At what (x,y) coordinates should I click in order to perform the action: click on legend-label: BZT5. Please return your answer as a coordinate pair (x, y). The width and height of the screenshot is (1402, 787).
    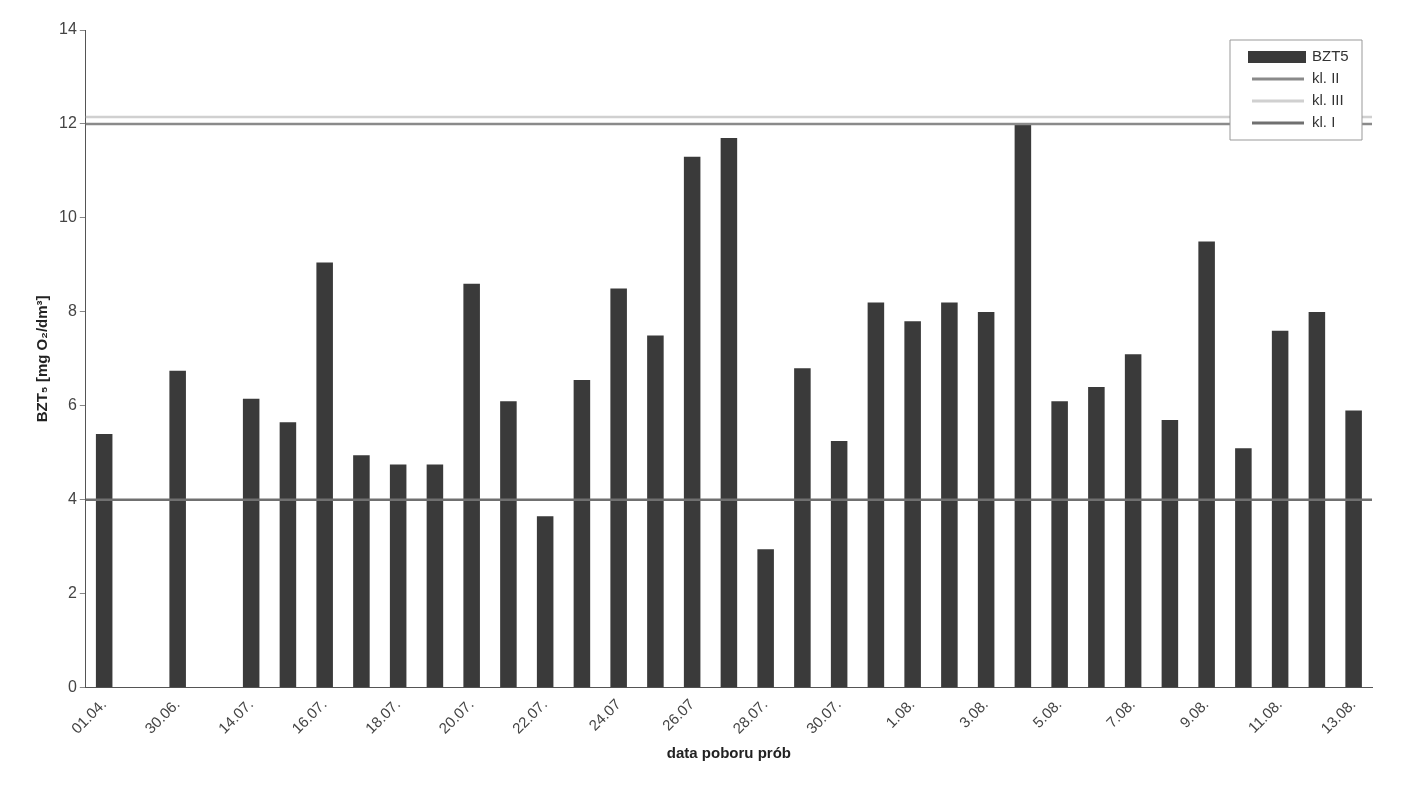
    Looking at the image, I should click on (1330, 56).